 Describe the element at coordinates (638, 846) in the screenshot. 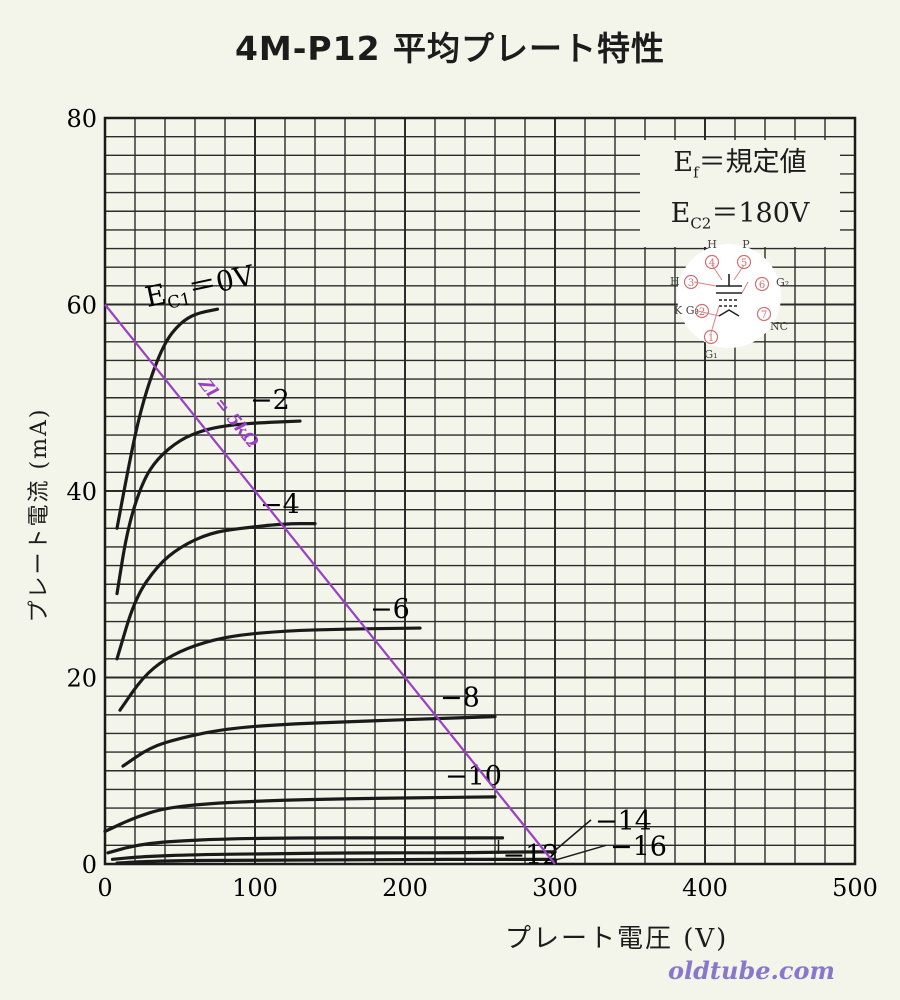

I see `curve-label--16: −16` at that location.